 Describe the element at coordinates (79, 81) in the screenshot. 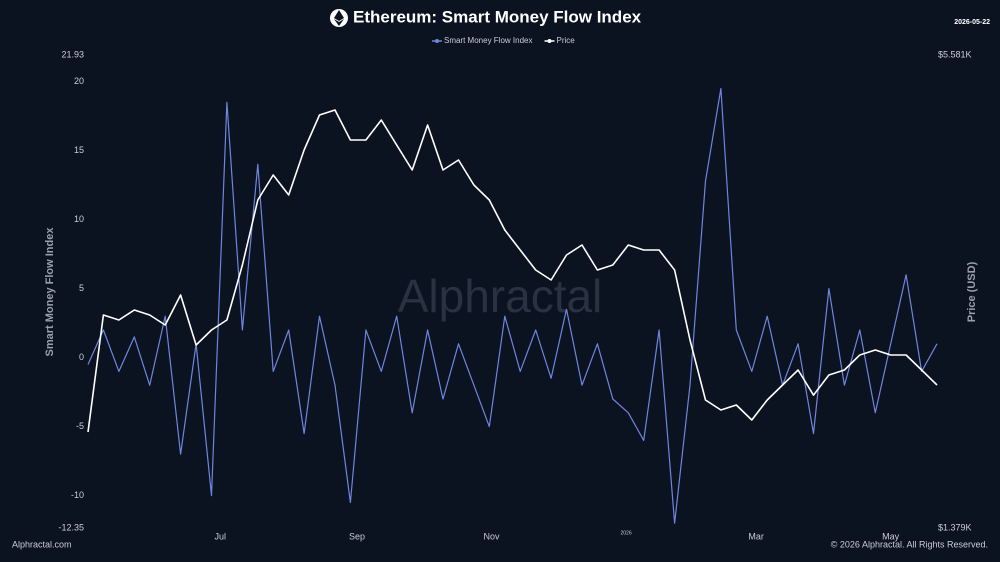

I see `y-tick-label: 20` at that location.